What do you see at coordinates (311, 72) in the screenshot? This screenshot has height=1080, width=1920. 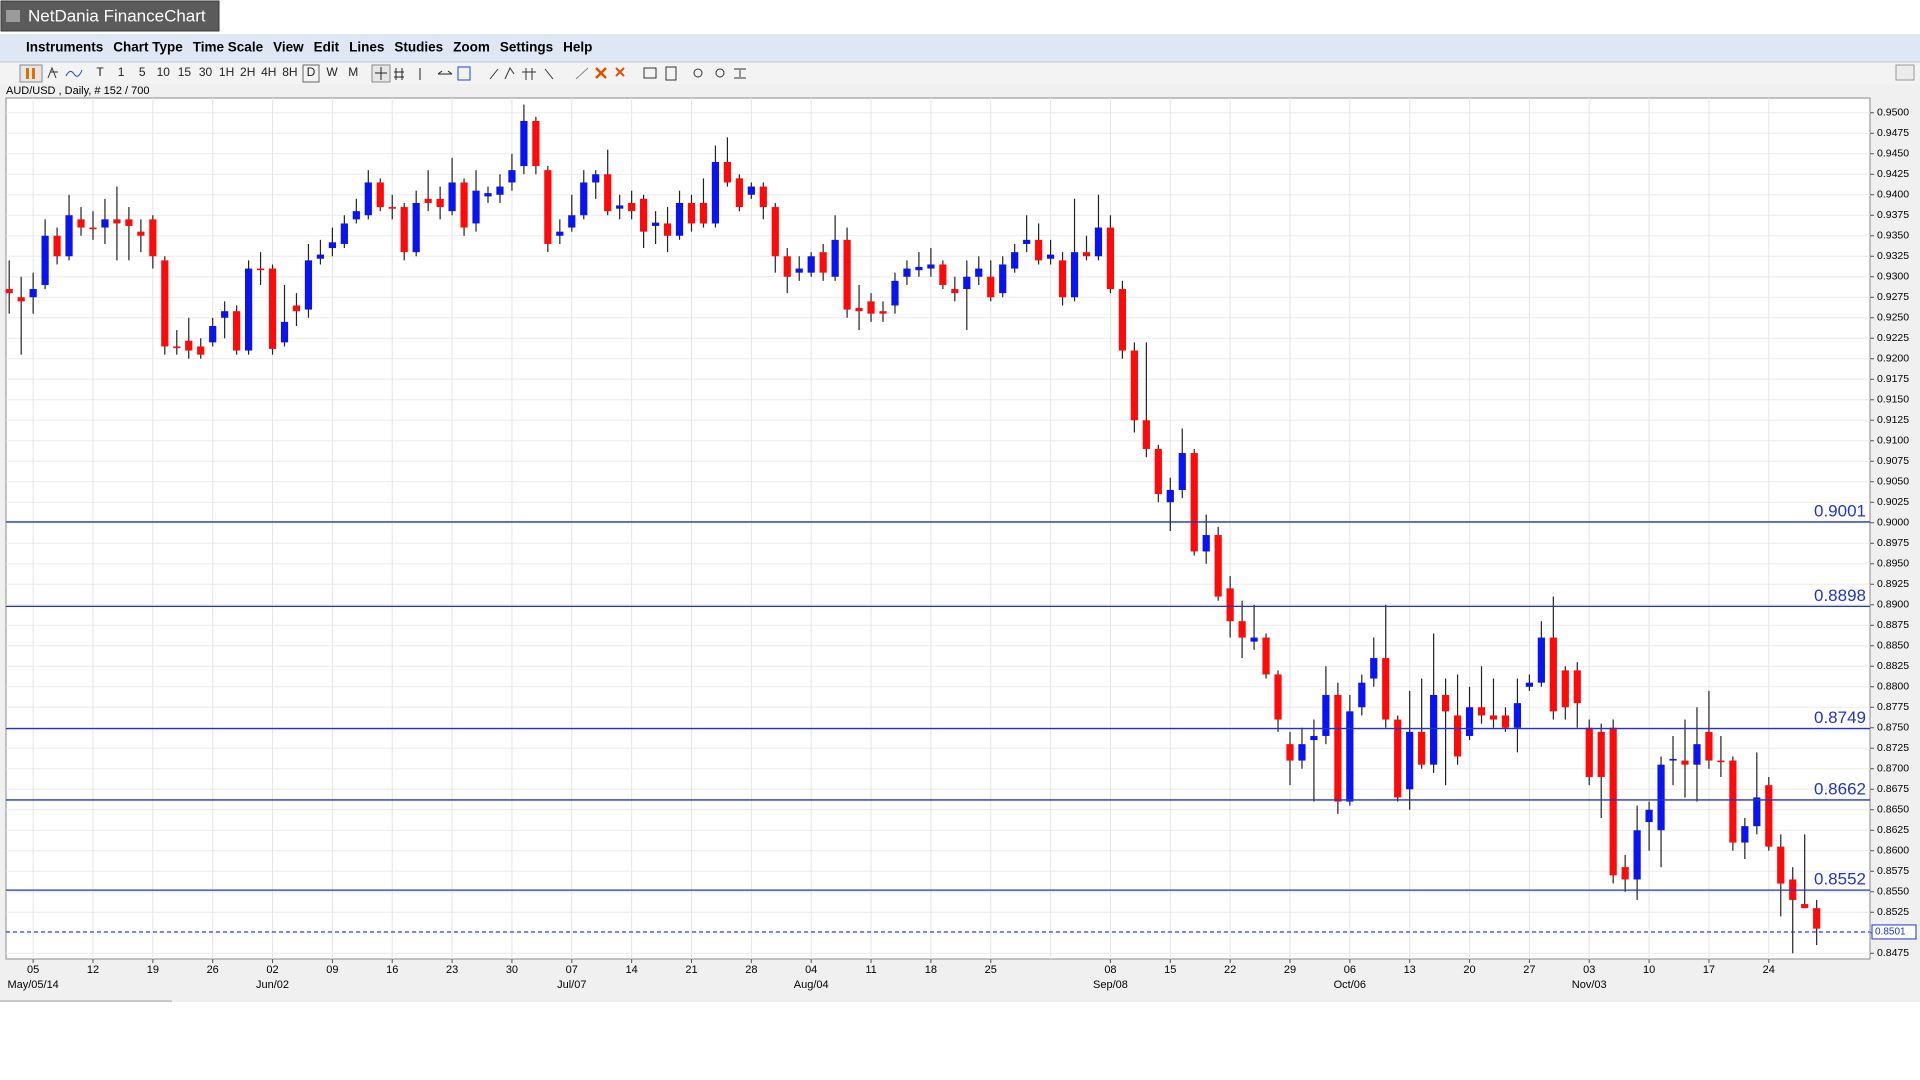 I see `interval-button: D` at bounding box center [311, 72].